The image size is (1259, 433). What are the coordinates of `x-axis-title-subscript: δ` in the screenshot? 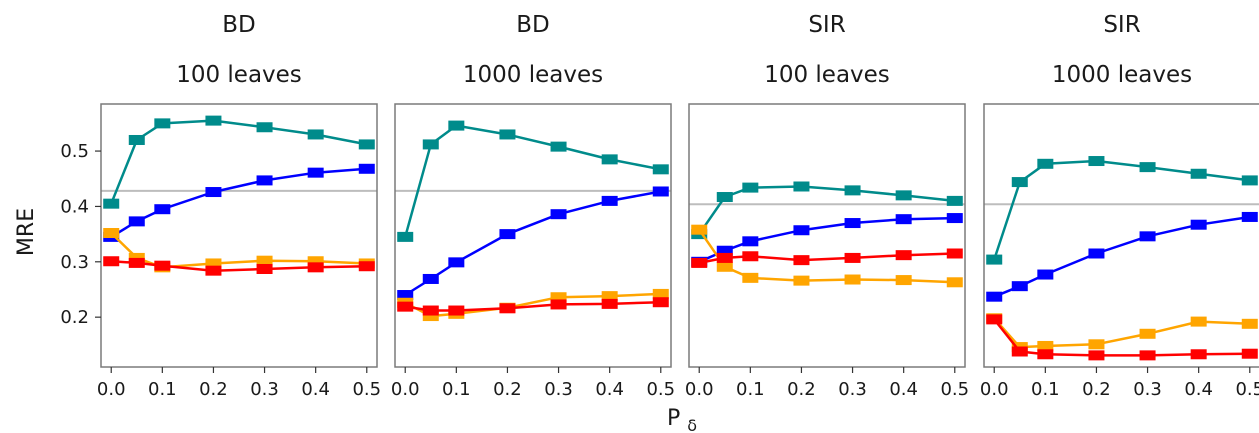 It's located at (692, 424).